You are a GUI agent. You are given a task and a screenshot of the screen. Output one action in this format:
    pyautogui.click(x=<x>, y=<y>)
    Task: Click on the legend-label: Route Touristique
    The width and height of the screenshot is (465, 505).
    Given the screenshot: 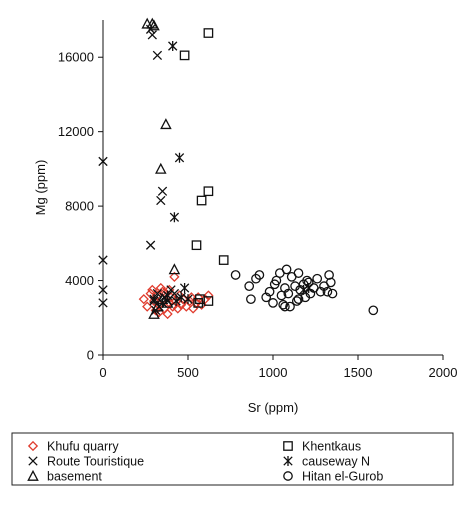 What is the action you would take?
    pyautogui.click(x=95, y=462)
    